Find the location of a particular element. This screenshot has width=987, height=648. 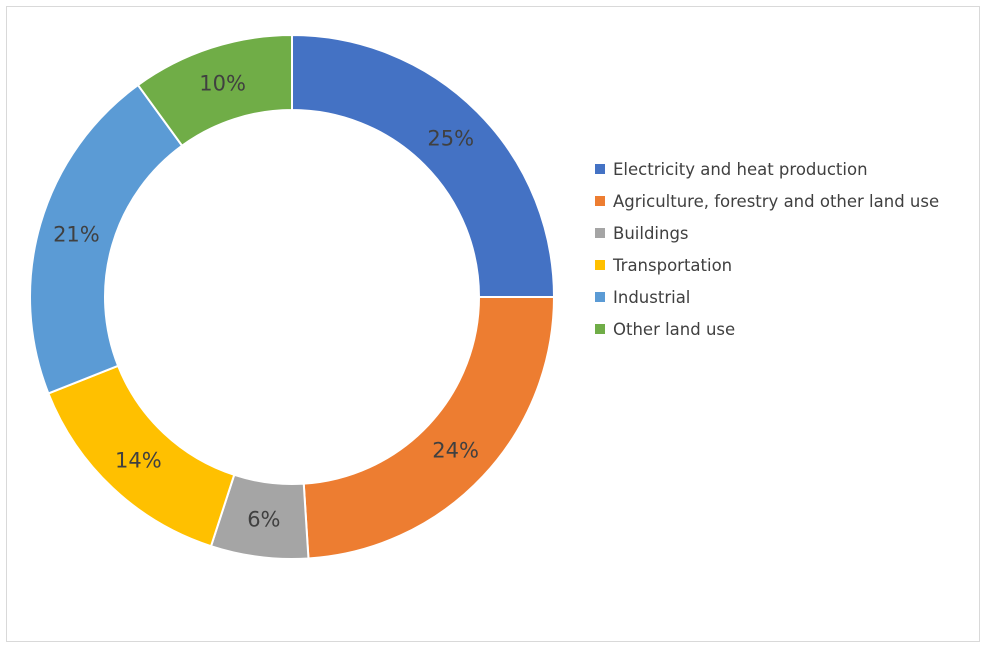

legend-item-agriculture-forestry-and-other-land-use: Agriculture, forestry and other land use is located at coordinates (767, 201).